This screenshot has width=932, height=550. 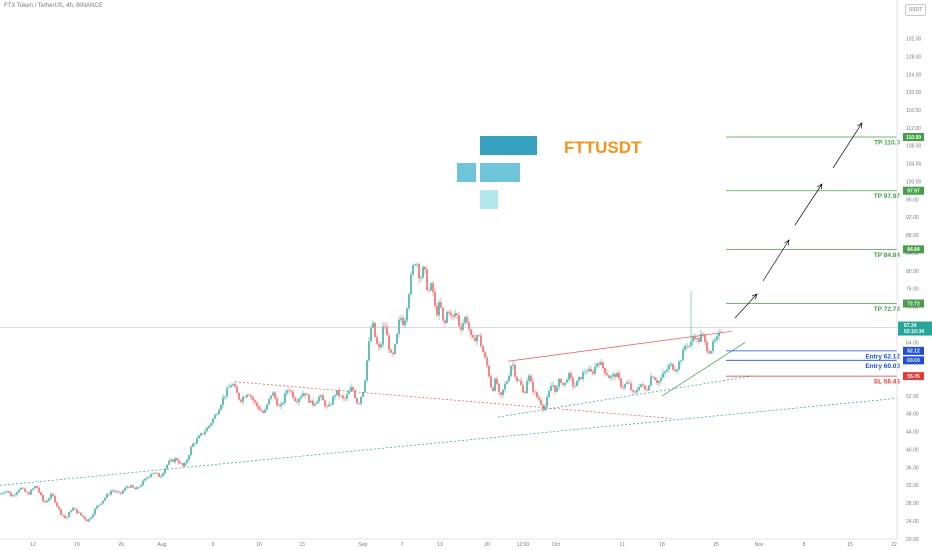 What do you see at coordinates (913, 137) in the screenshot?
I see `level-badge` at bounding box center [913, 137].